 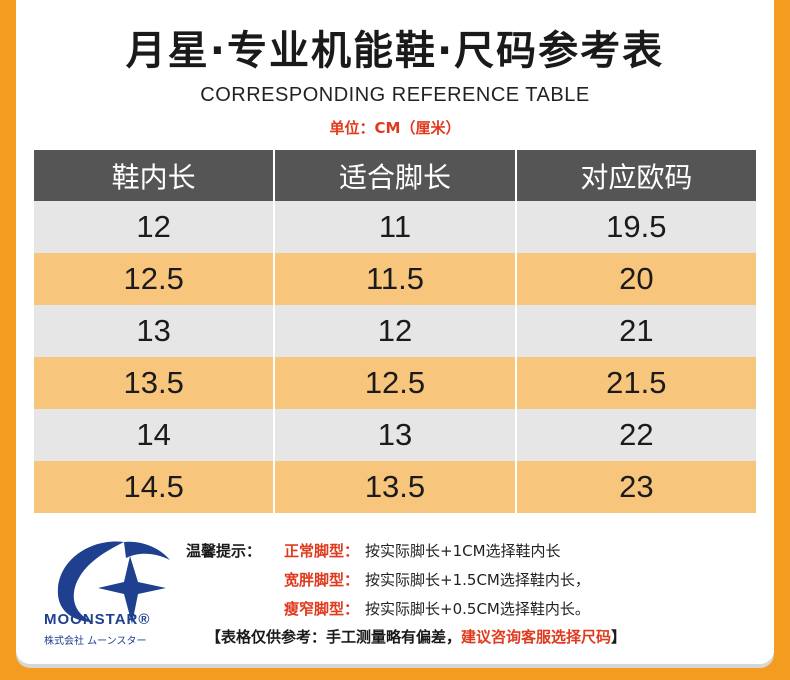 I want to click on column-header-foot-length: 适合脚长, so click(x=396, y=175).